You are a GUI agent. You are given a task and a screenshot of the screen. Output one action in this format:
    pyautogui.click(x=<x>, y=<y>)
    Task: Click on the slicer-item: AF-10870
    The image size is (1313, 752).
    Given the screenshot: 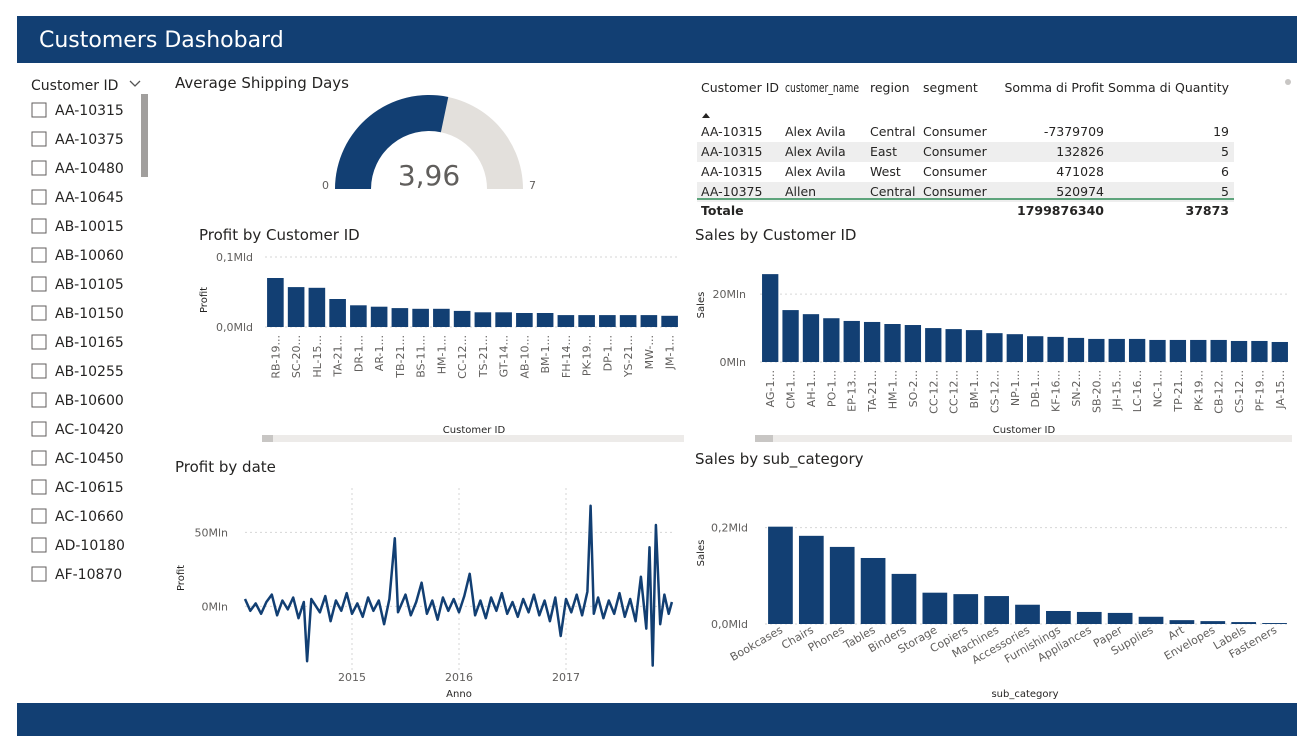 What is the action you would take?
    pyautogui.click(x=88, y=575)
    